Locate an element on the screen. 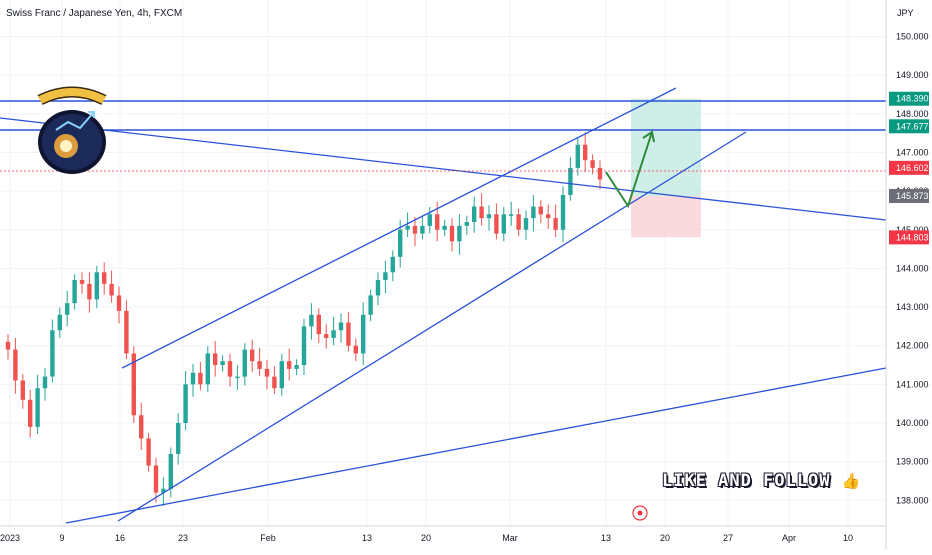  event-marker-dot is located at coordinates (640, 513).